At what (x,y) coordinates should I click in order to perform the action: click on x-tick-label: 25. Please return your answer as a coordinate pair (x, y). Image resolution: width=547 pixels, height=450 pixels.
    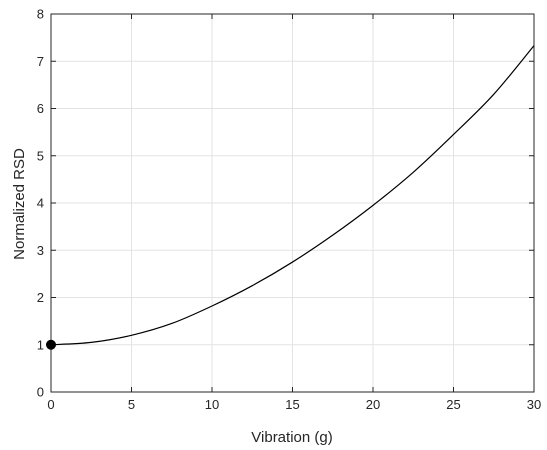
    Looking at the image, I should click on (453, 404).